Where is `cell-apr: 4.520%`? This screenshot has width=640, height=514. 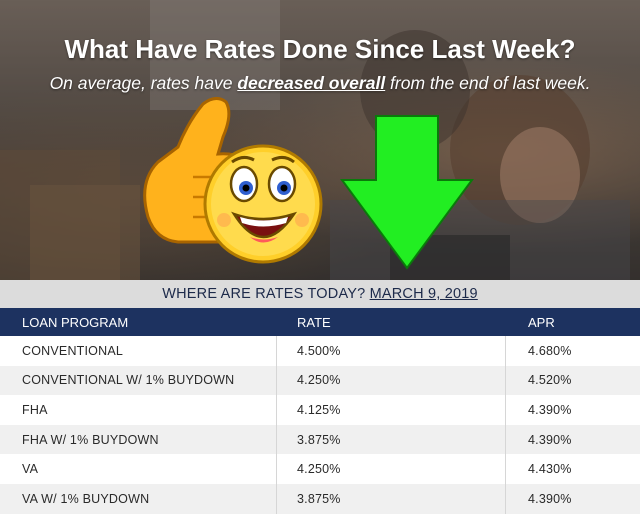
cell-apr: 4.520% is located at coordinates (550, 380).